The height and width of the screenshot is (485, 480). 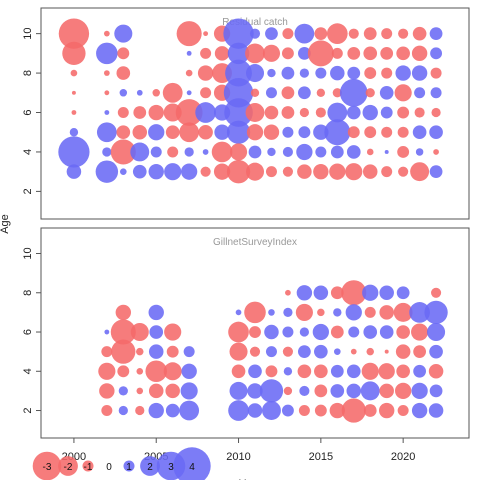 What do you see at coordinates (238, 457) in the screenshot?
I see `x-tick-label: 2010` at bounding box center [238, 457].